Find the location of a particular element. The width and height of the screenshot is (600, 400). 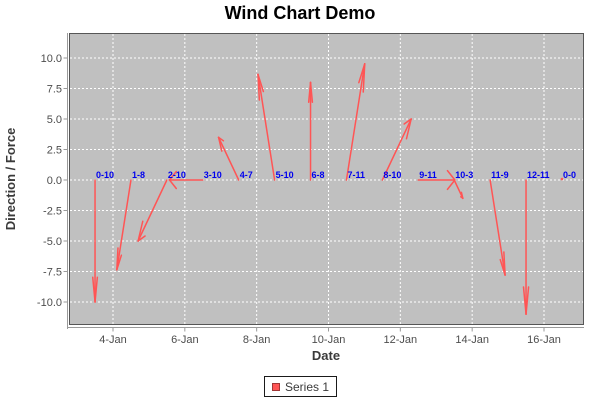

wind-point-label: 8-10 is located at coordinates (392, 175).